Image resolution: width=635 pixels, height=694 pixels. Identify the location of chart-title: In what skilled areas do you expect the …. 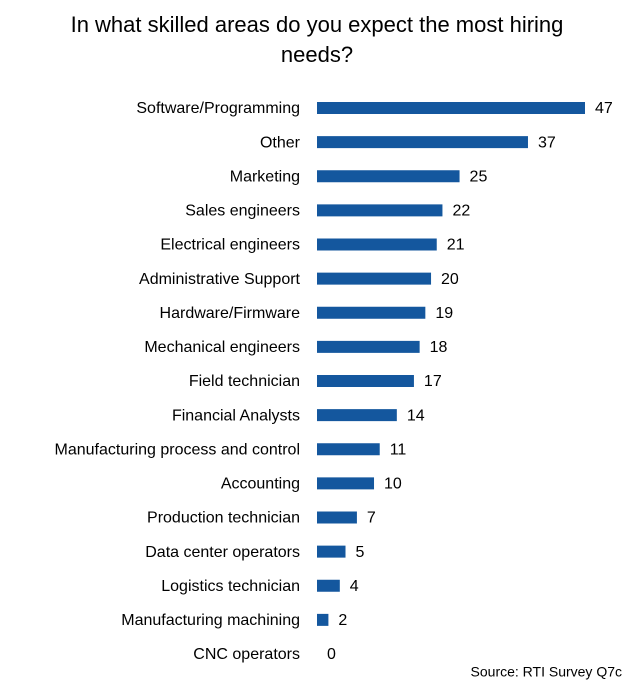
(317, 39).